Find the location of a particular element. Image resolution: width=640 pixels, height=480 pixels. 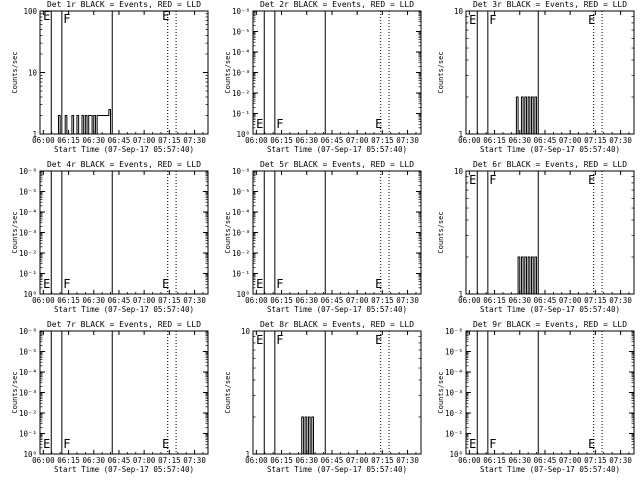

events-series is located at coordinates (307, 435).